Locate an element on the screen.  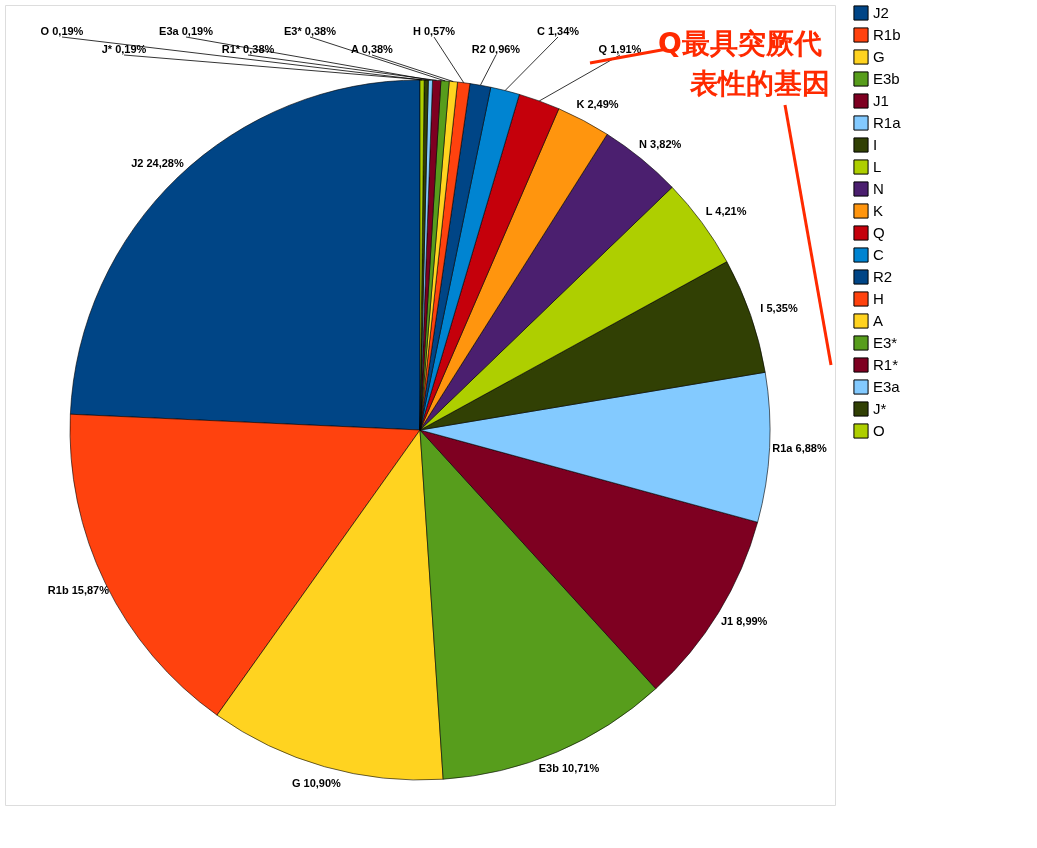
category-label: I 5,35% is located at coordinates (779, 308).